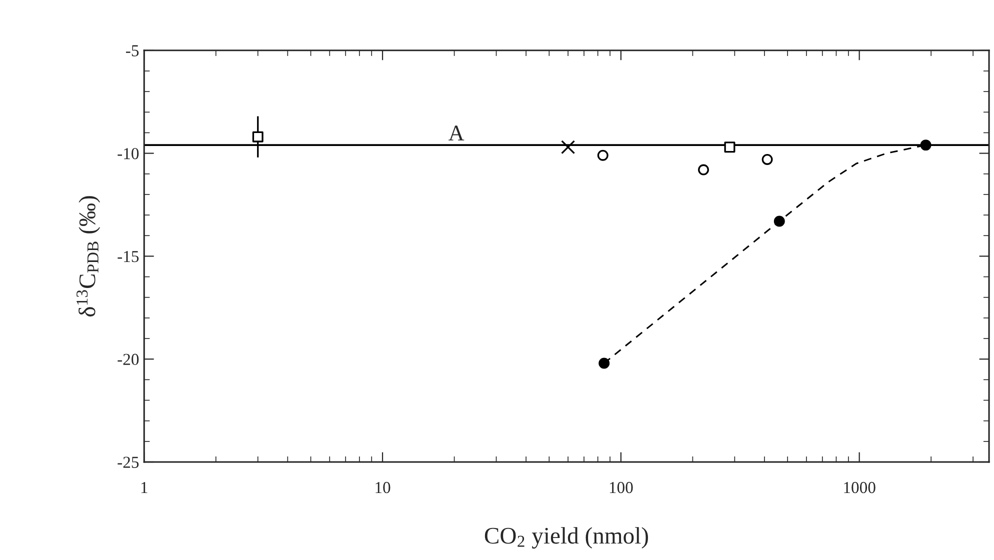  What do you see at coordinates (456, 133) in the screenshot?
I see `ref-line-label: A` at bounding box center [456, 133].